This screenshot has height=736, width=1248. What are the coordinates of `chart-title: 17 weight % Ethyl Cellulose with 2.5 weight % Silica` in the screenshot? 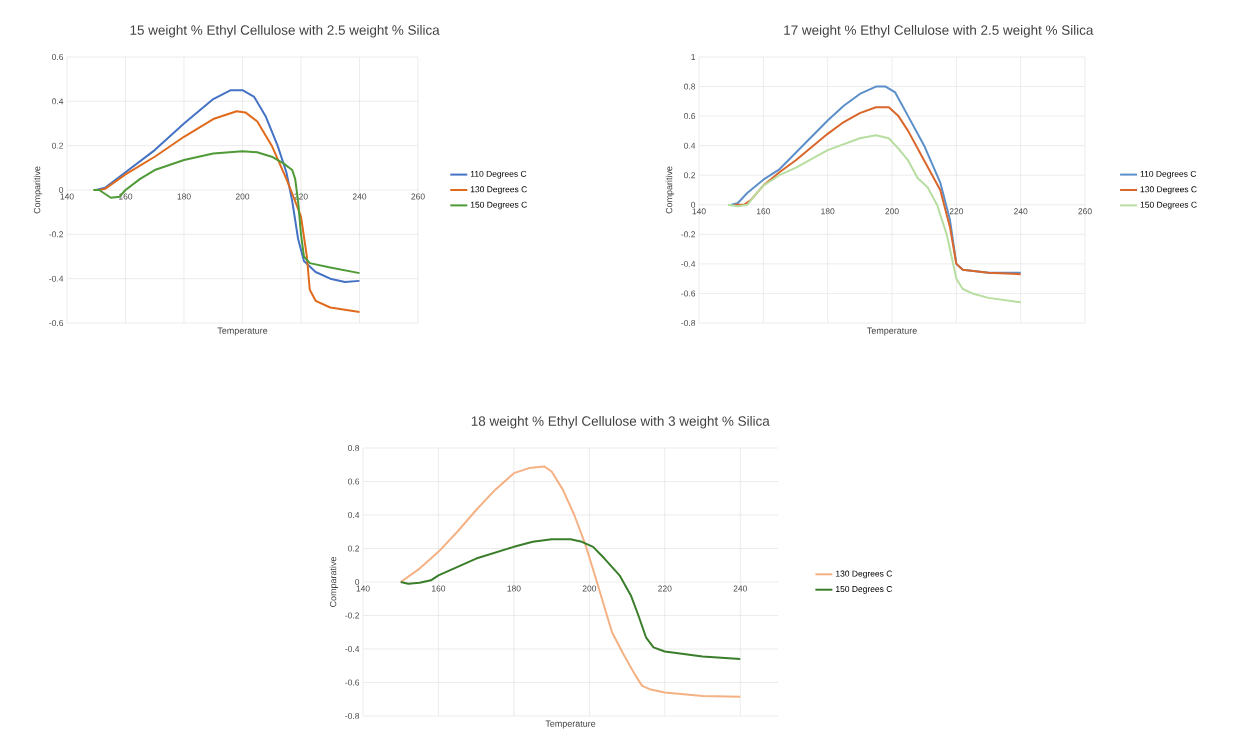 It's located at (939, 31).